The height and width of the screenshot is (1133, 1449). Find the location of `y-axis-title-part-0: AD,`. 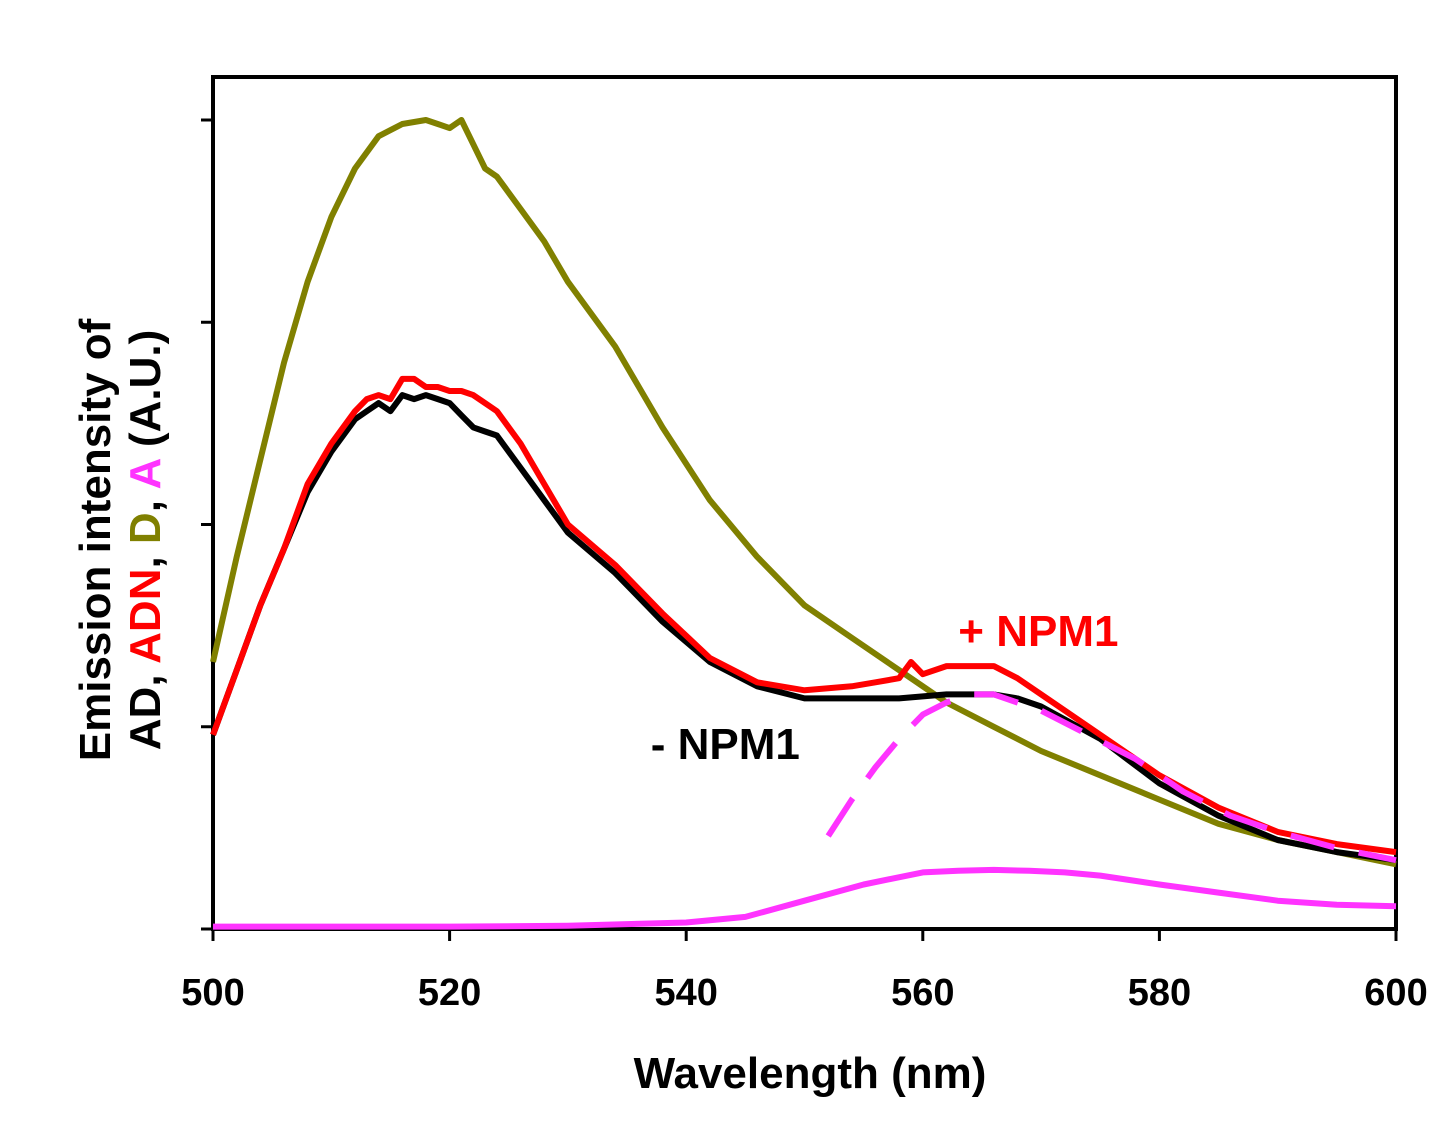

y-axis-title-part-0: AD, is located at coordinates (145, 707).